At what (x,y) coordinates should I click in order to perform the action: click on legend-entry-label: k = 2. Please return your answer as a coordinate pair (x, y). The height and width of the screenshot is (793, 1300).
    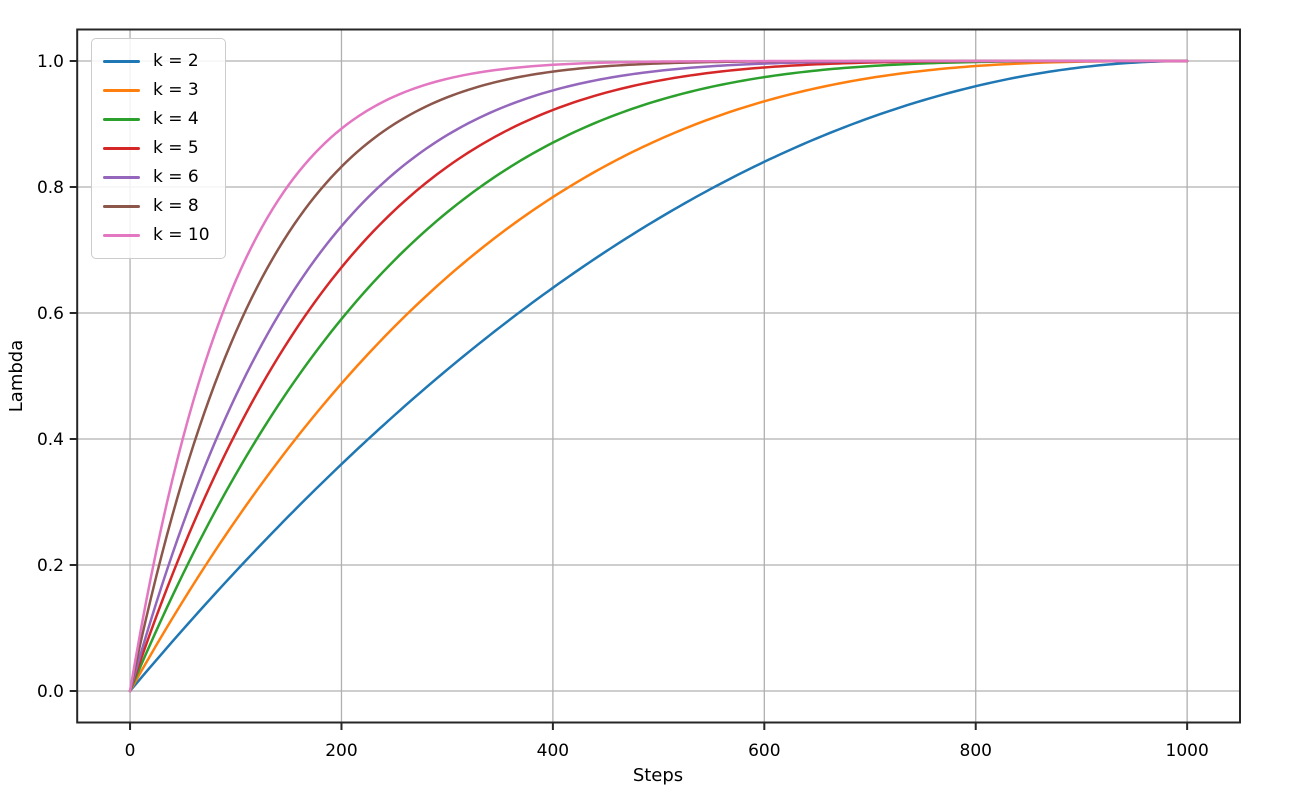
    Looking at the image, I should click on (176, 61).